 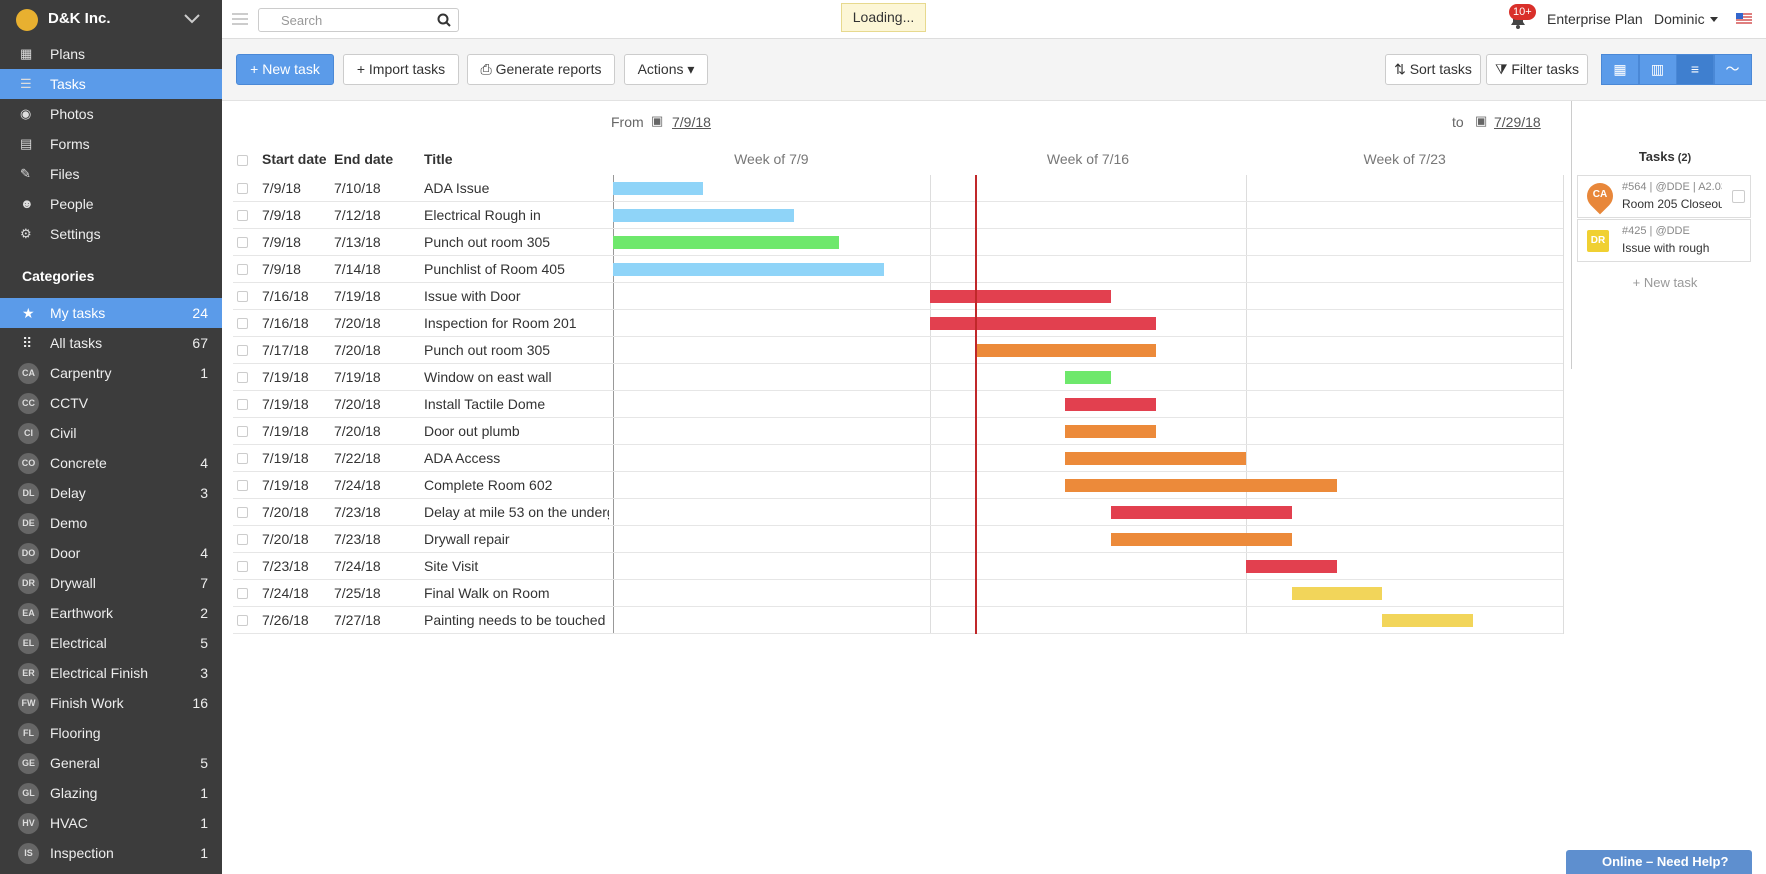 What do you see at coordinates (1517, 122) in the screenshot?
I see `to-date: 7/29/18` at bounding box center [1517, 122].